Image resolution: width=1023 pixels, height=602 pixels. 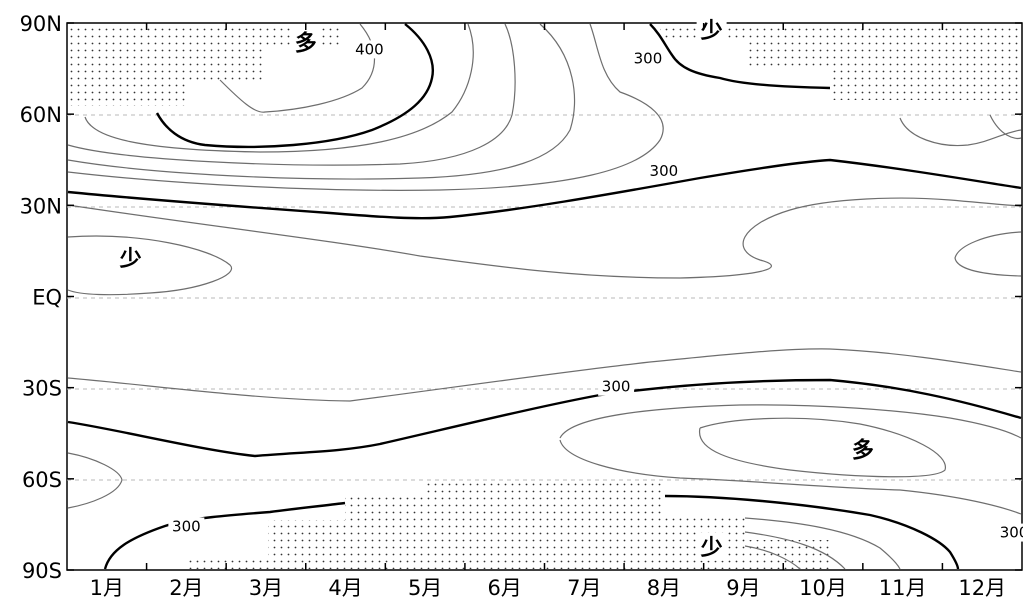 What do you see at coordinates (664, 588) in the screenshot?
I see `x-tick-label: 8月` at bounding box center [664, 588].